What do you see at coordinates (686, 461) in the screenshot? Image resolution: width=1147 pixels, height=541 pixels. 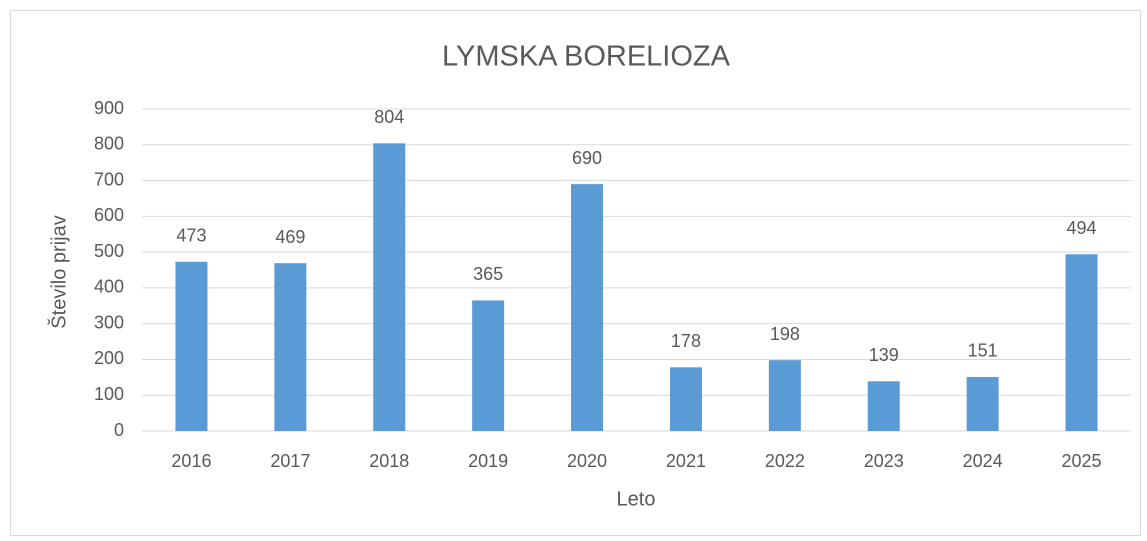 I see `x-tick-label: 2021` at bounding box center [686, 461].